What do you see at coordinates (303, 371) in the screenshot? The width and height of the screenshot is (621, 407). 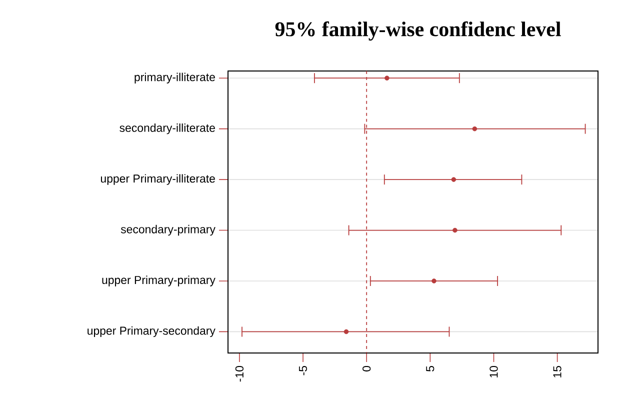 I see `x-tick-label: -5` at bounding box center [303, 371].